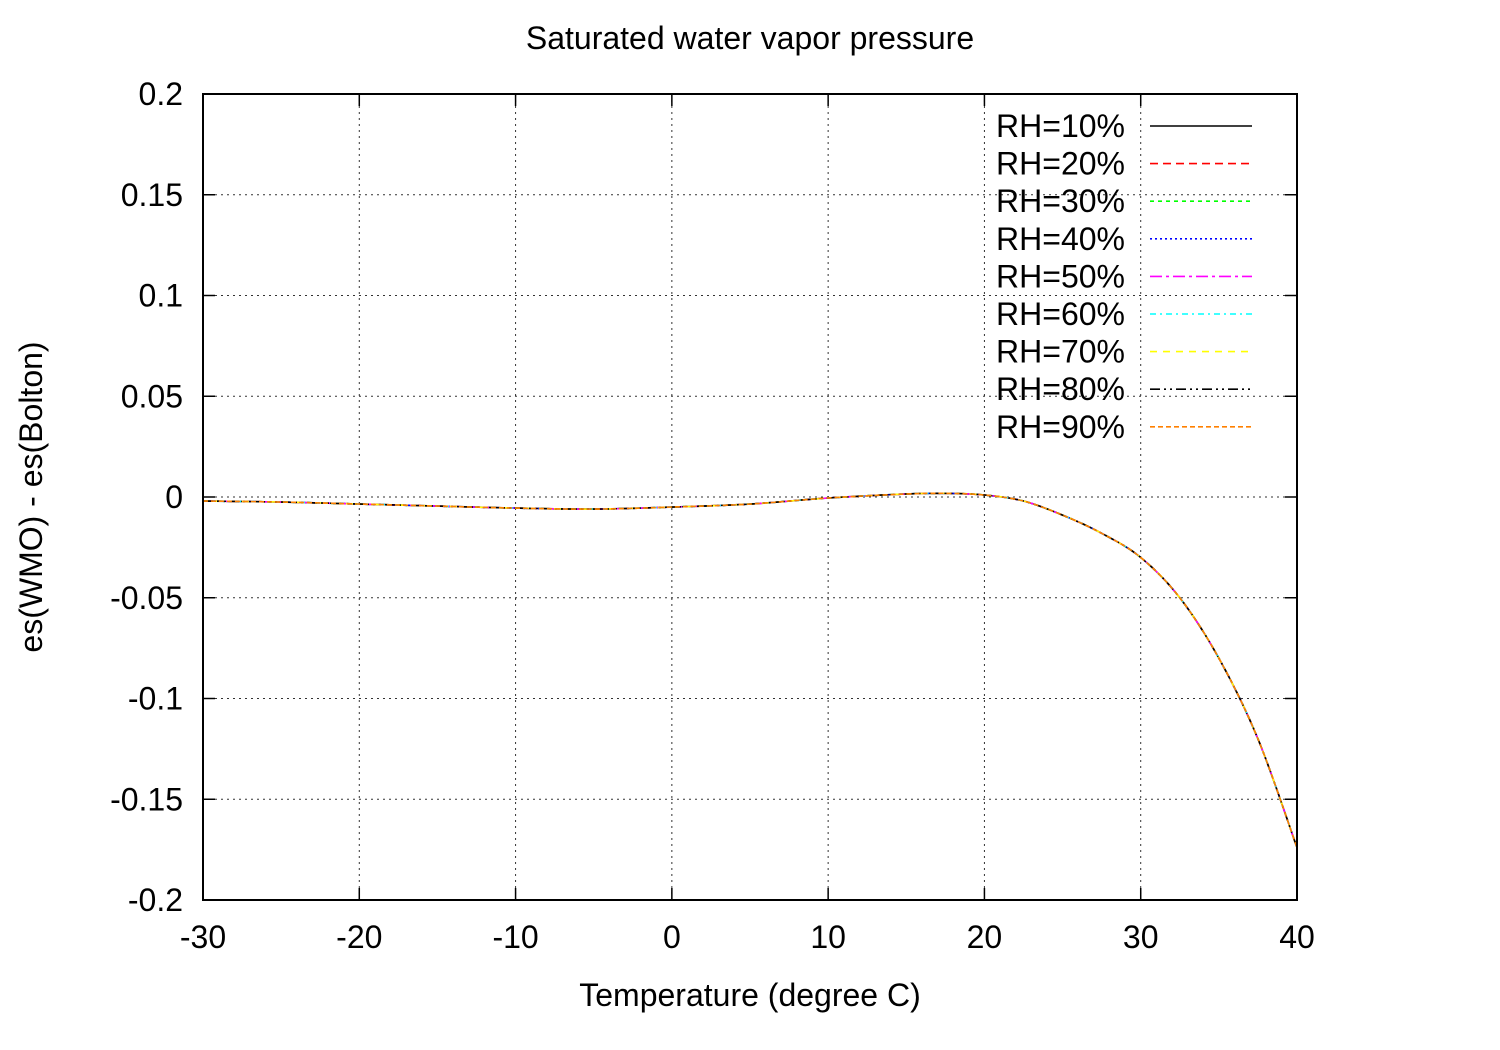  I want to click on y-tick-label: -0.15, so click(146, 799).